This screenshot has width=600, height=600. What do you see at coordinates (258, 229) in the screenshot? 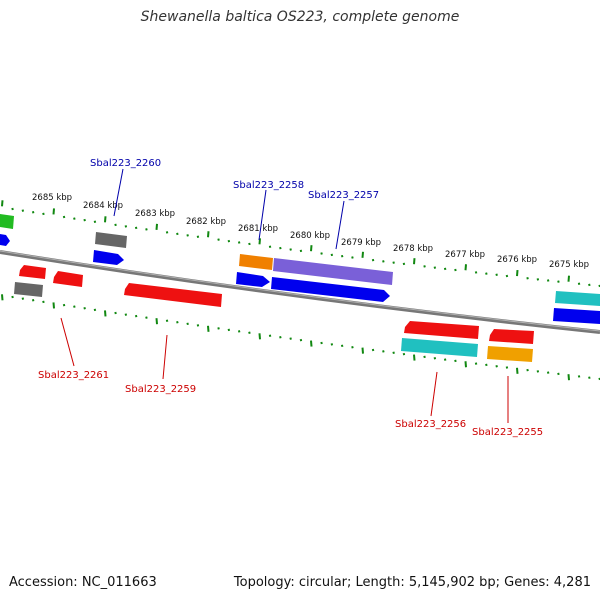
I see `scale-label: 2681 kbp` at bounding box center [258, 229].